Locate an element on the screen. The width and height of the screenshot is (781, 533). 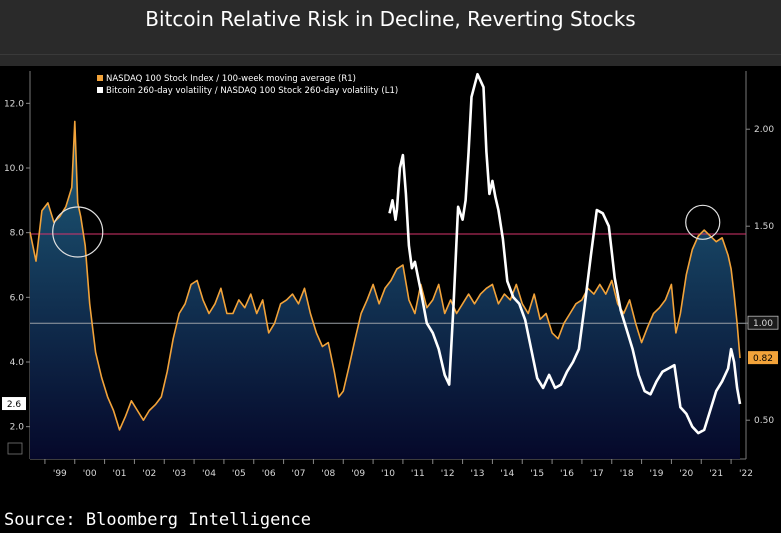
left-last-value-label: 2.6 is located at coordinates (14, 405).